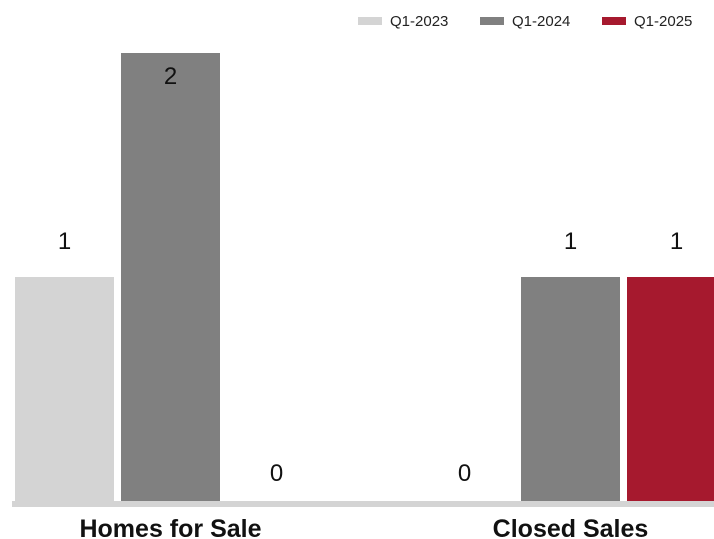 The width and height of the screenshot is (714, 539). Describe the element at coordinates (370, 21) in the screenshot. I see `legend-swatch-q1-2023` at that location.